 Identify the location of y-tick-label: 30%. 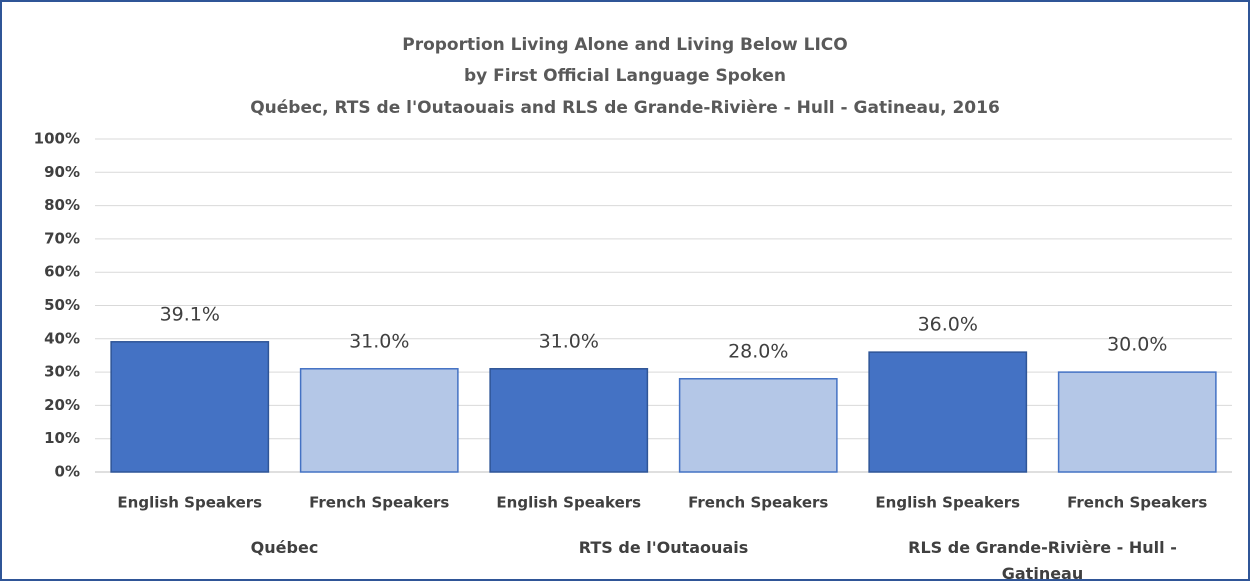
(62, 372).